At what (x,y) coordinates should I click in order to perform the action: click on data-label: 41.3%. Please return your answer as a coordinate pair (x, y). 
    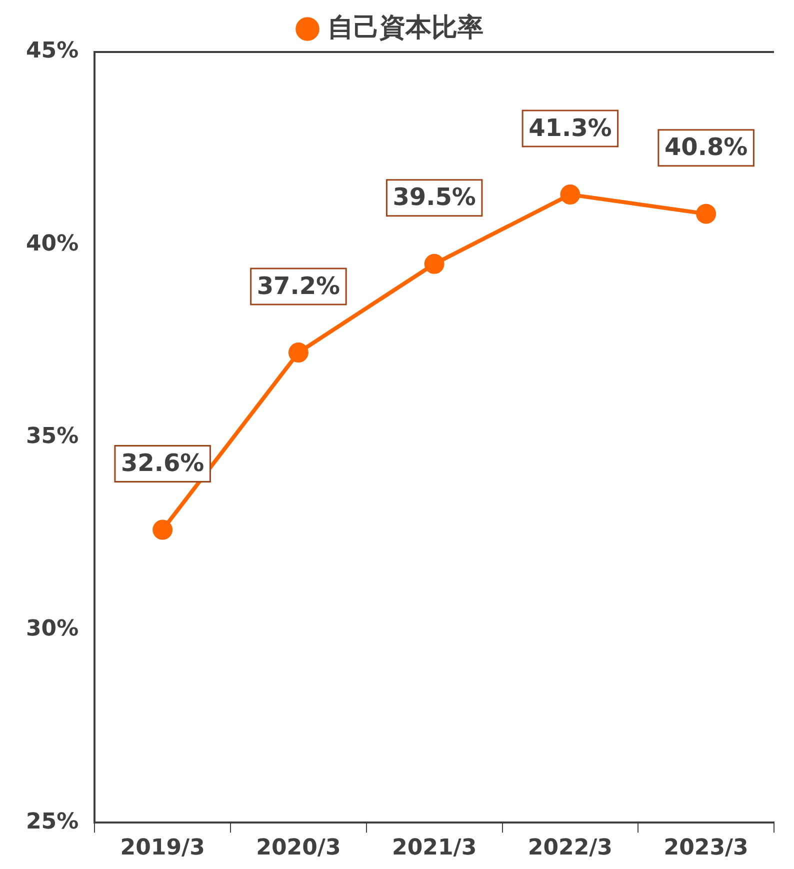
    Looking at the image, I should click on (570, 128).